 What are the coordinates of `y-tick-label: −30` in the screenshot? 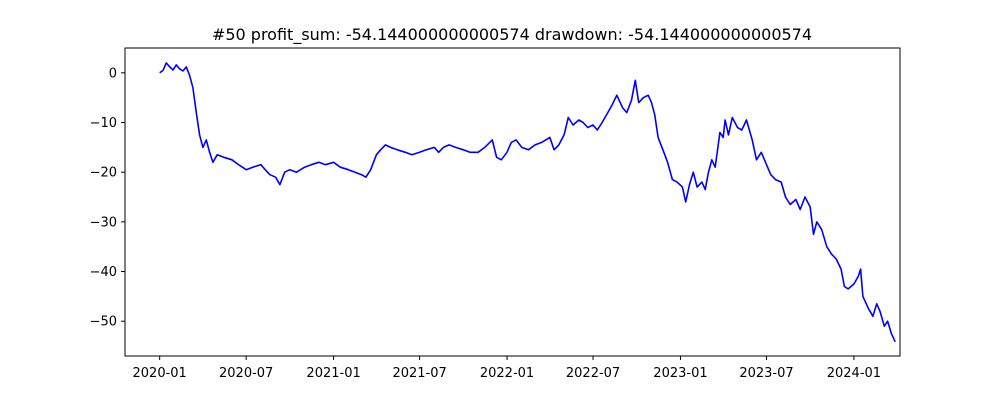 It's located at (103, 222).